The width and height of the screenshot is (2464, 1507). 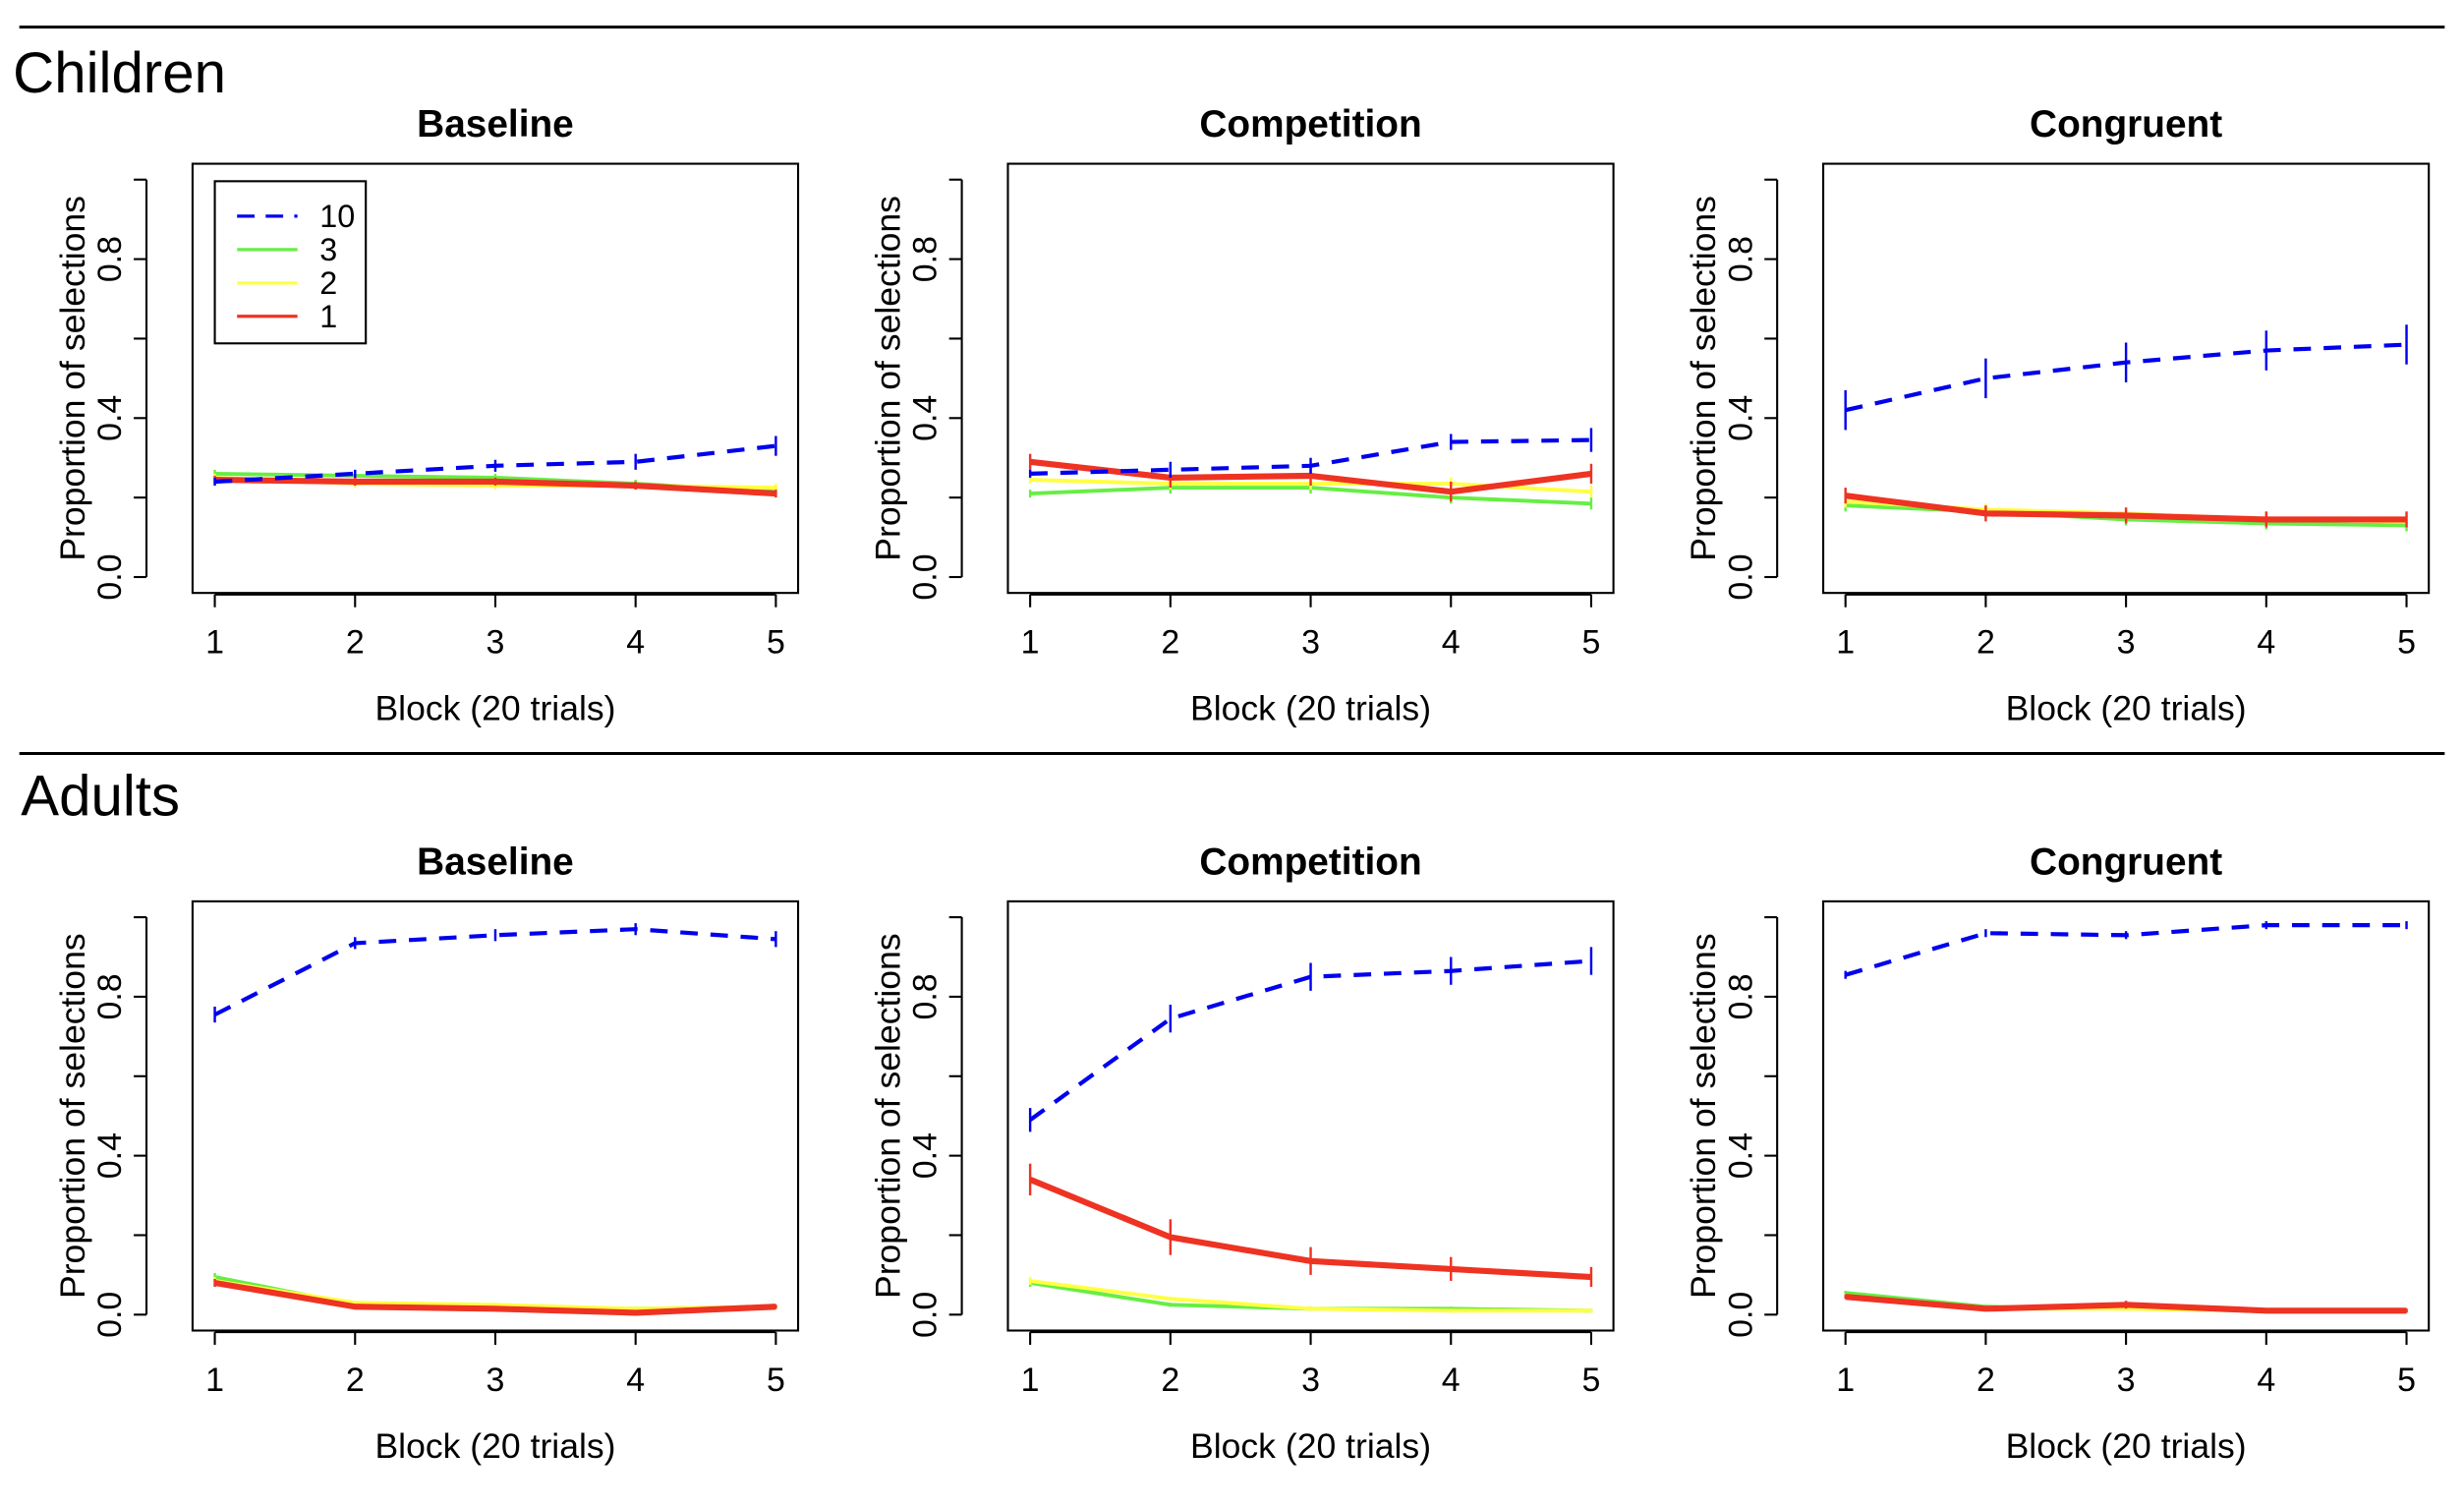 I want to click on legend-label: 2, so click(x=328, y=283).